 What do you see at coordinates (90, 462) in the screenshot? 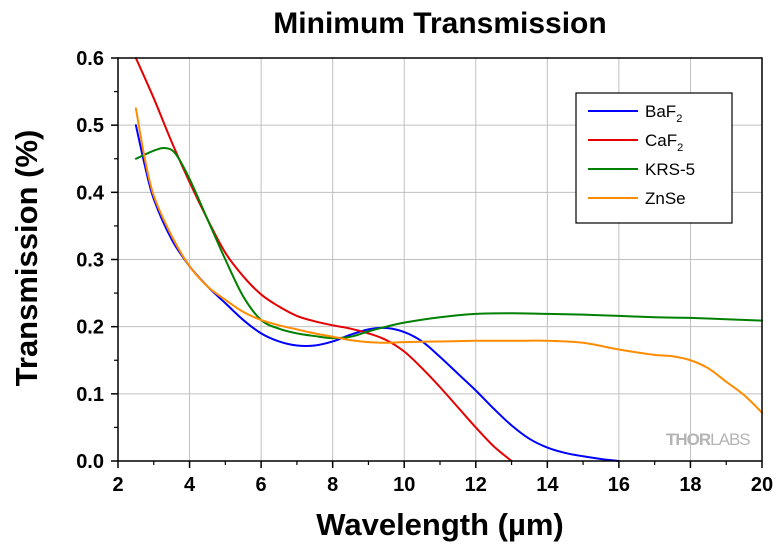
I see `y-tick-label: 0.0` at bounding box center [90, 462].